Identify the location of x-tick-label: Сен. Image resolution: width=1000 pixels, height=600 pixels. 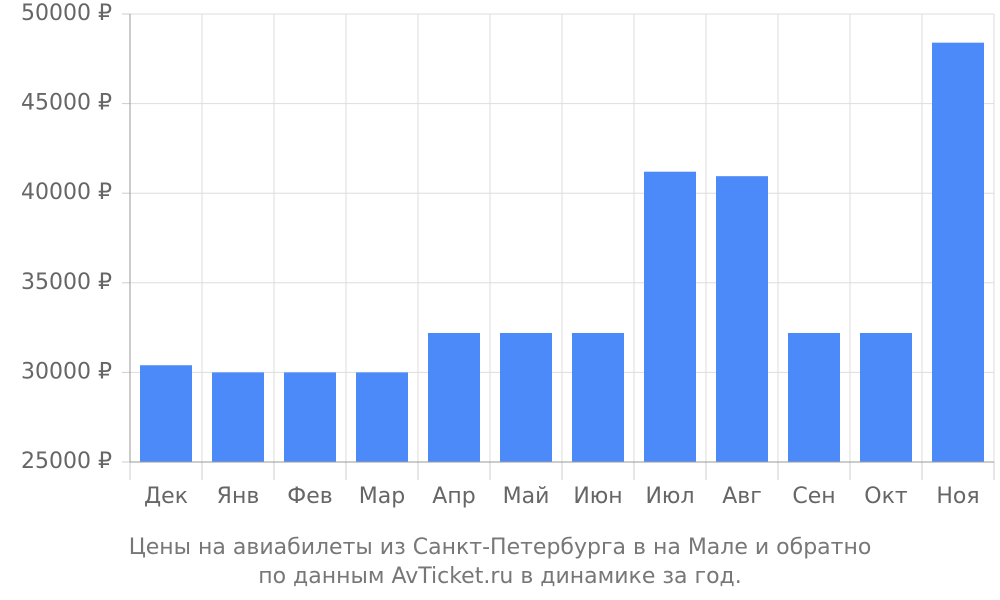
(813, 496).